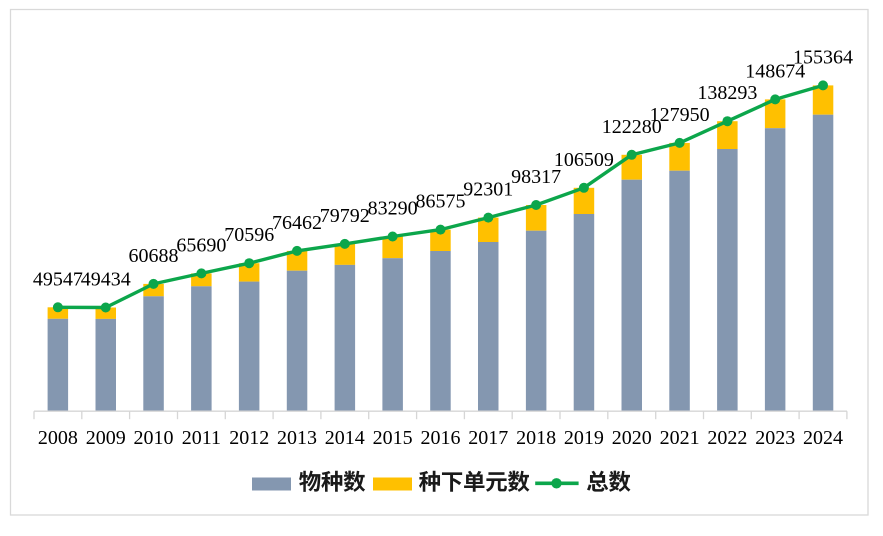  I want to click on svg-text: 2013, so click(297, 438).